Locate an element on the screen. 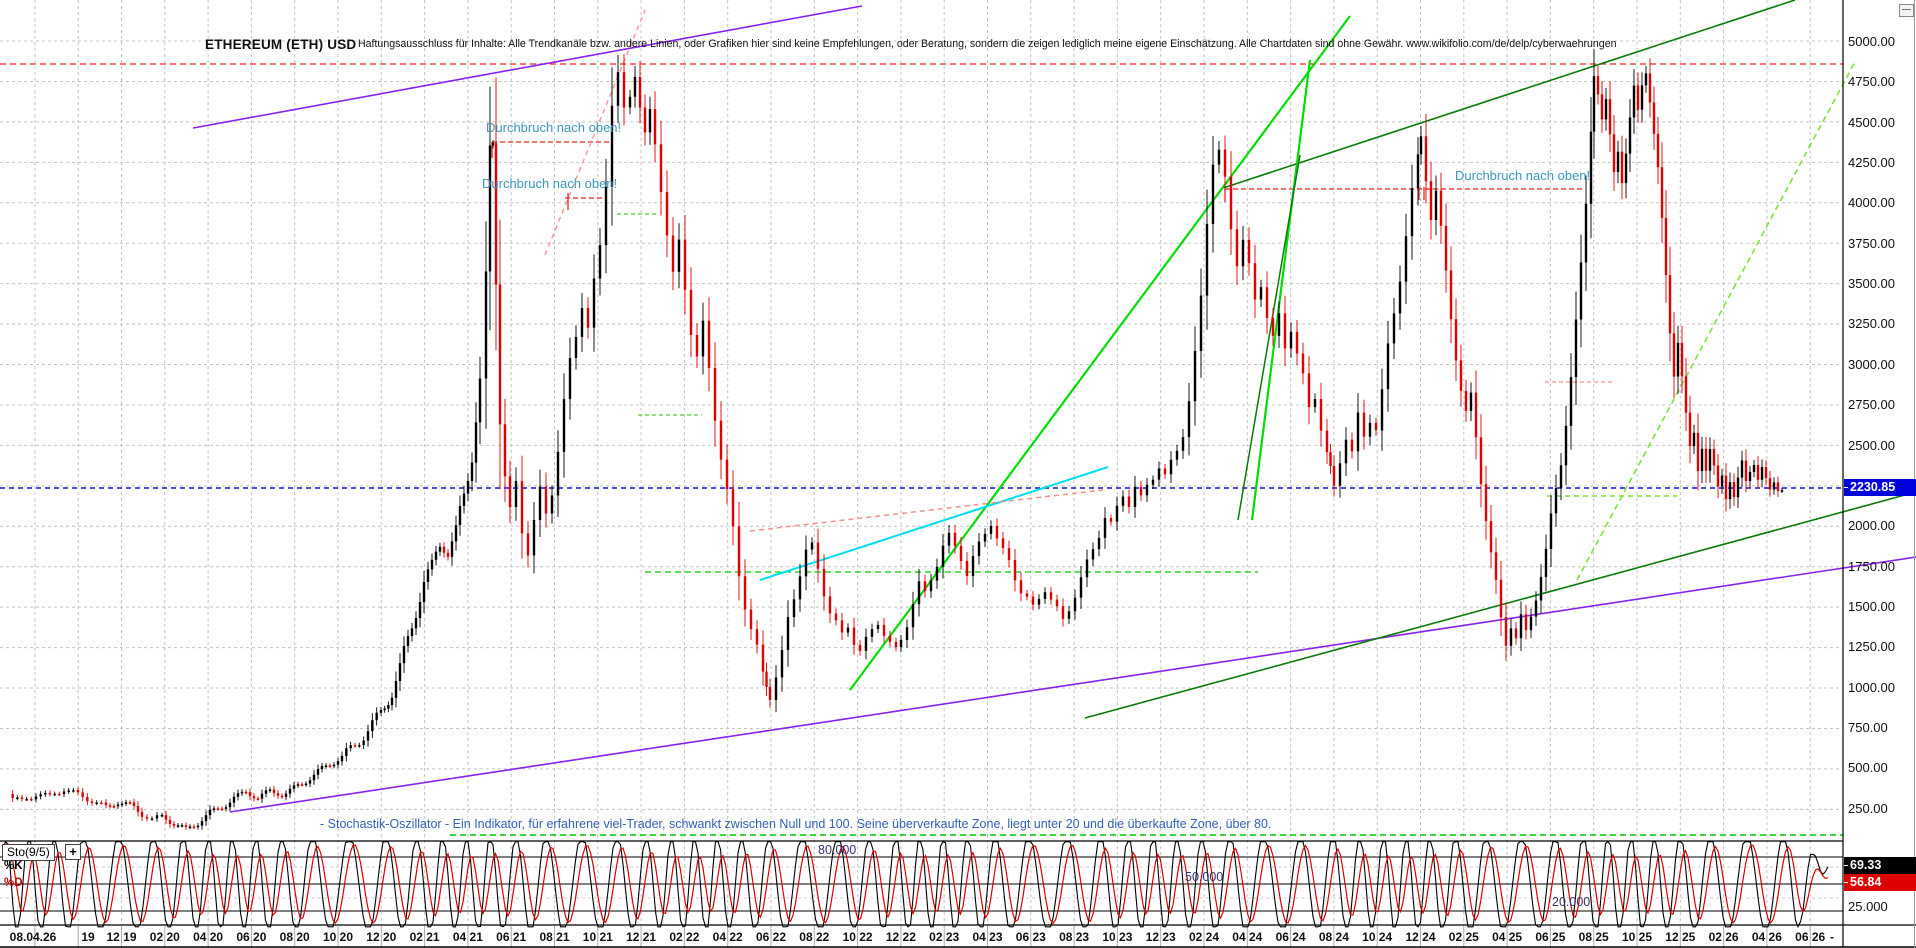 The width and height of the screenshot is (1916, 948). price-axis-label: 2000.00 is located at coordinates (1871, 526).